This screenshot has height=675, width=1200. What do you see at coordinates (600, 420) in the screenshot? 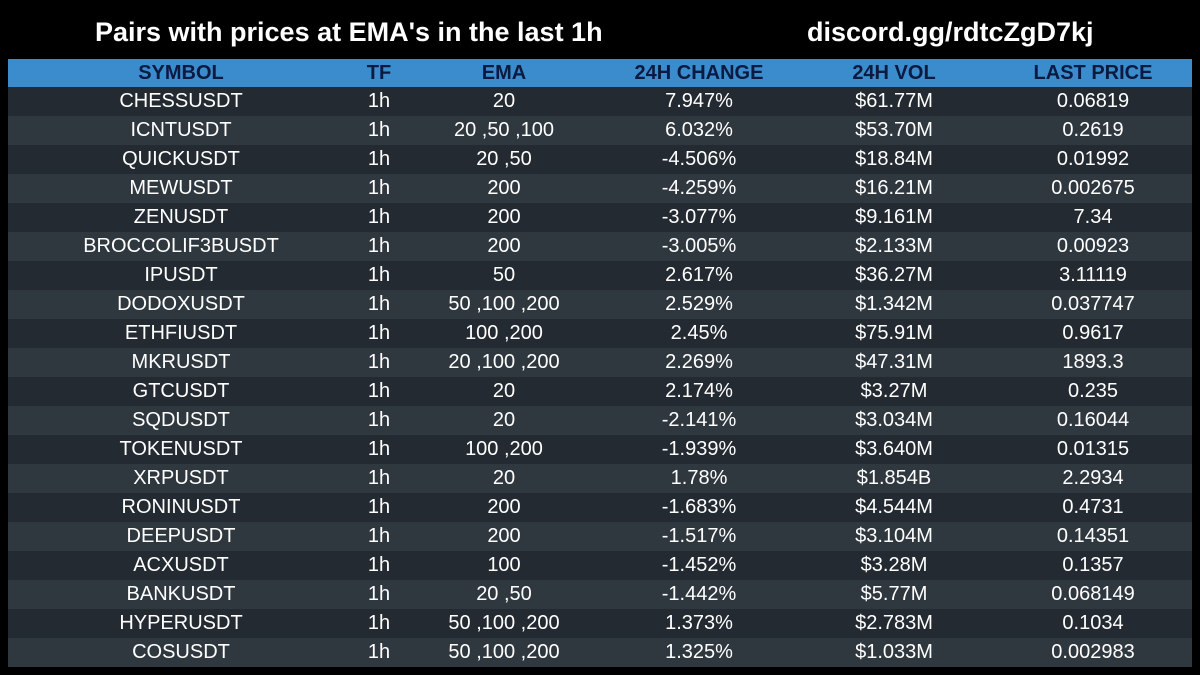
I see `table-row: SQDUSDT 1h 20 -2.141% $3.034M 0.16044` at bounding box center [600, 420].